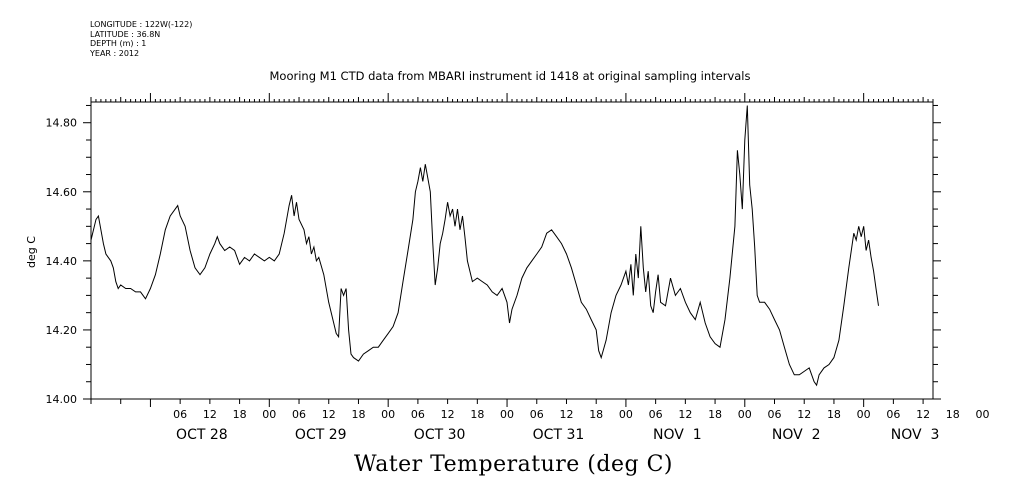 This screenshot has height=504, width=1009. Describe the element at coordinates (796, 435) in the screenshot. I see `x-date-label: NOV 2` at that location.